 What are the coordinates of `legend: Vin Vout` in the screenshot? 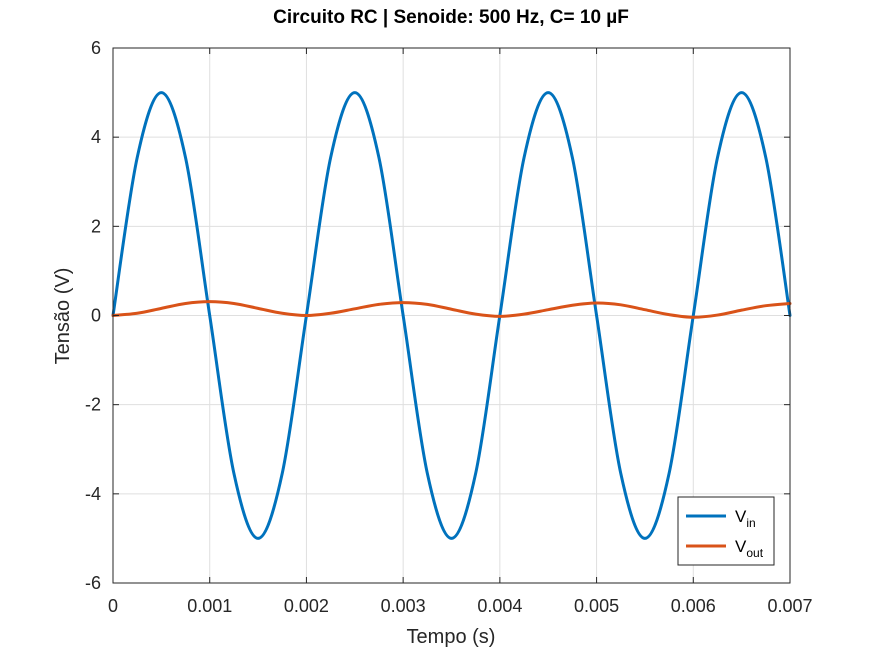 It's located at (726, 531).